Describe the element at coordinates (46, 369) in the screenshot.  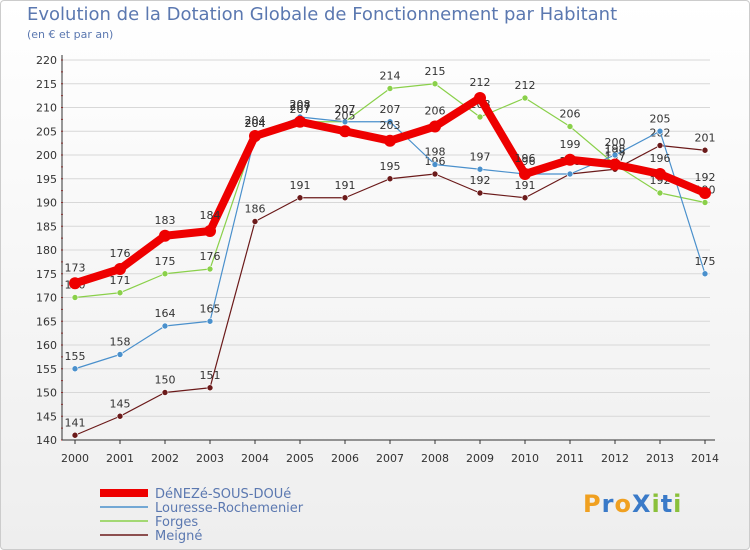
I see `y-tick-label: 155` at that location.